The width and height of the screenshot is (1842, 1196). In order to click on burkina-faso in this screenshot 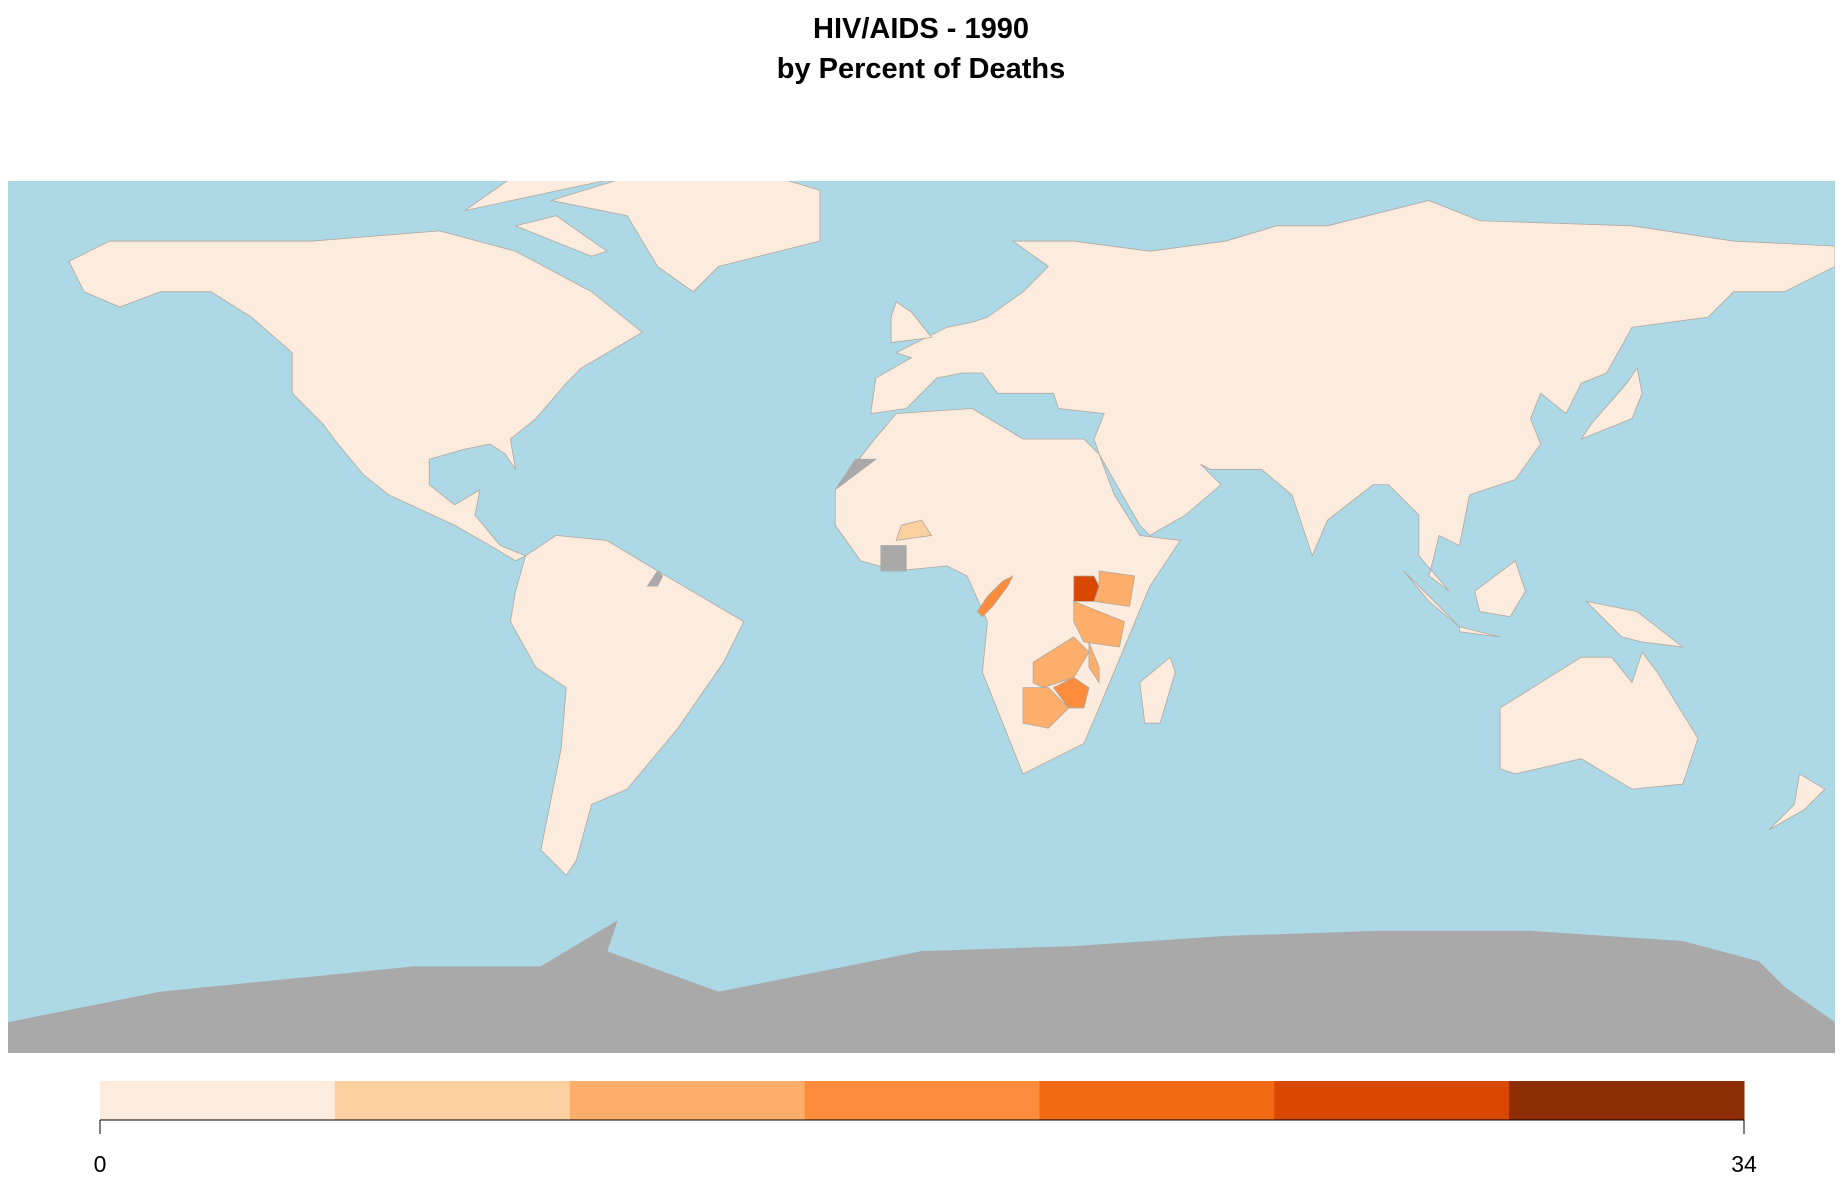, I will do `click(914, 530)`.